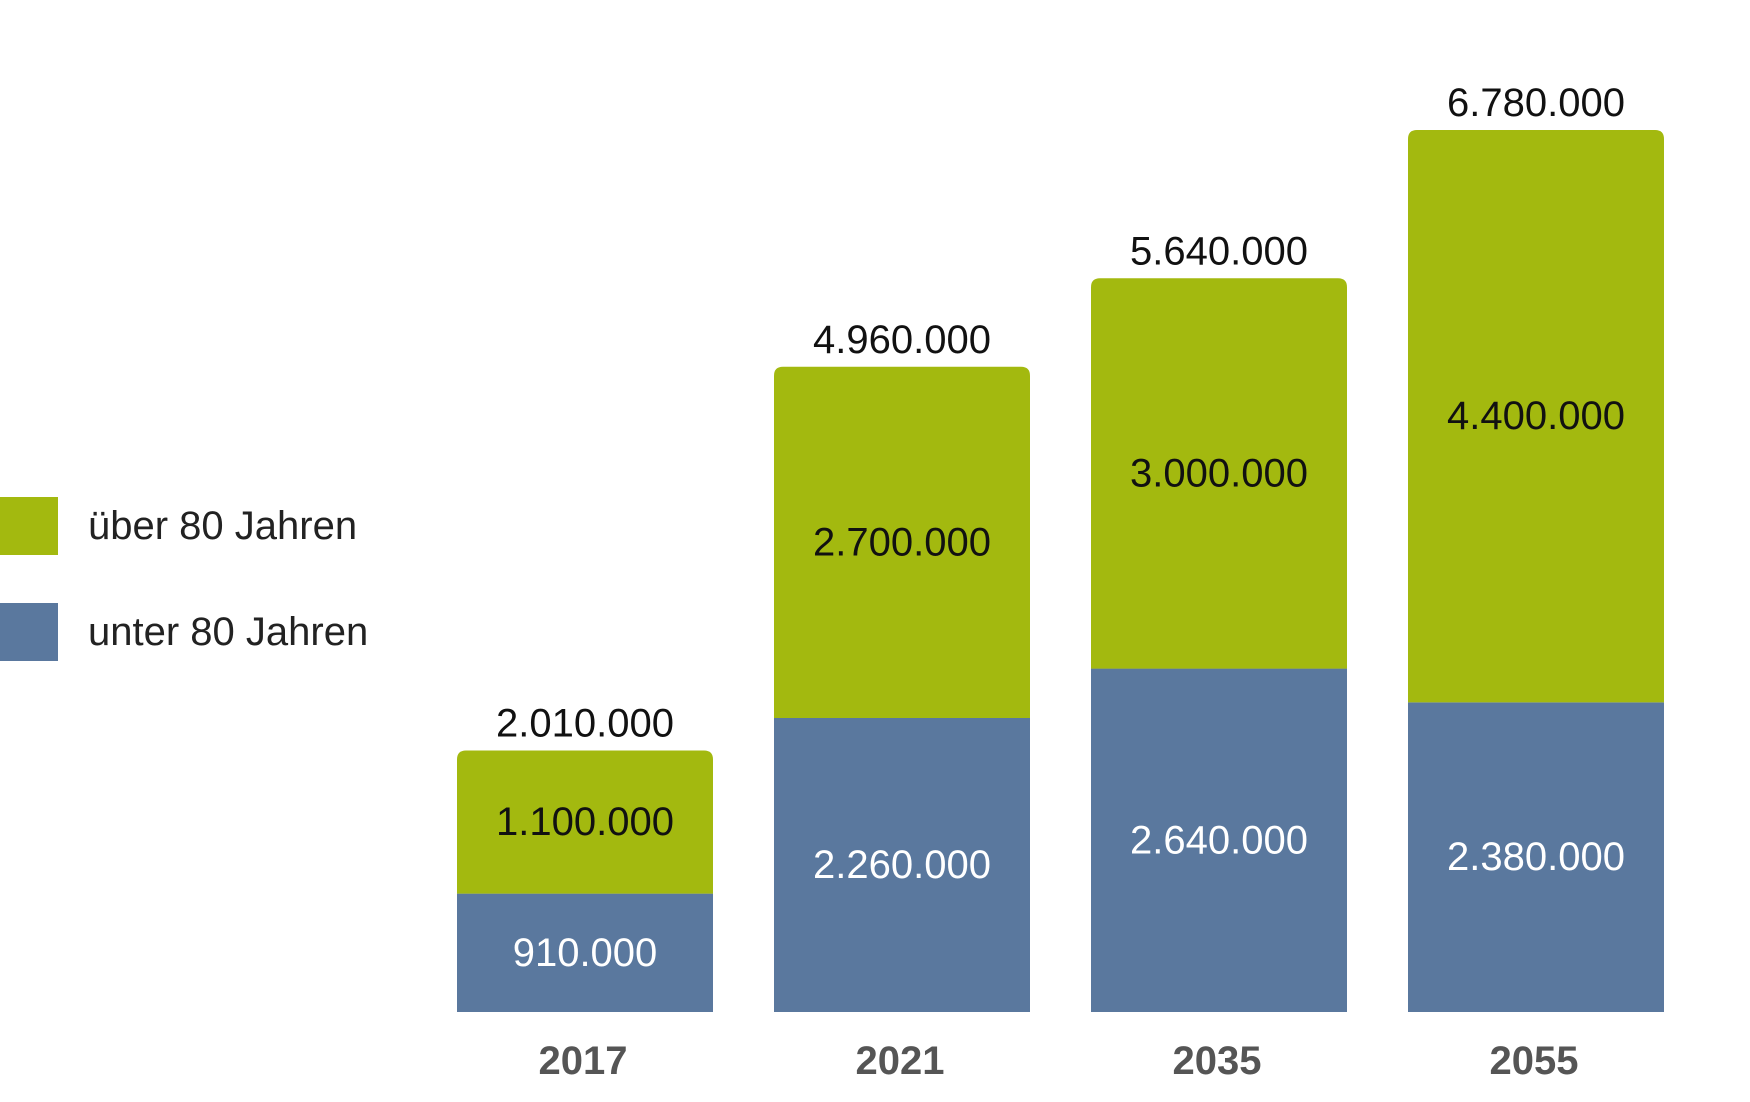 The image size is (1750, 1102). I want to click on data-label-2035-unter-80: 2.640.000, so click(1219, 840).